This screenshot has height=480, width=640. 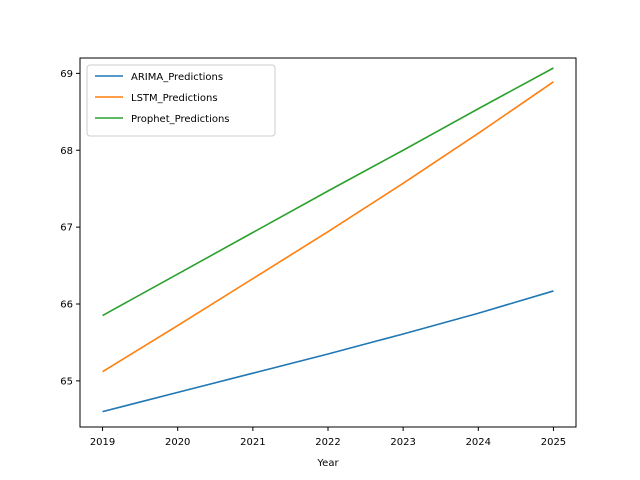 What do you see at coordinates (327, 442) in the screenshot?
I see `x-tick-label: 2022` at bounding box center [327, 442].